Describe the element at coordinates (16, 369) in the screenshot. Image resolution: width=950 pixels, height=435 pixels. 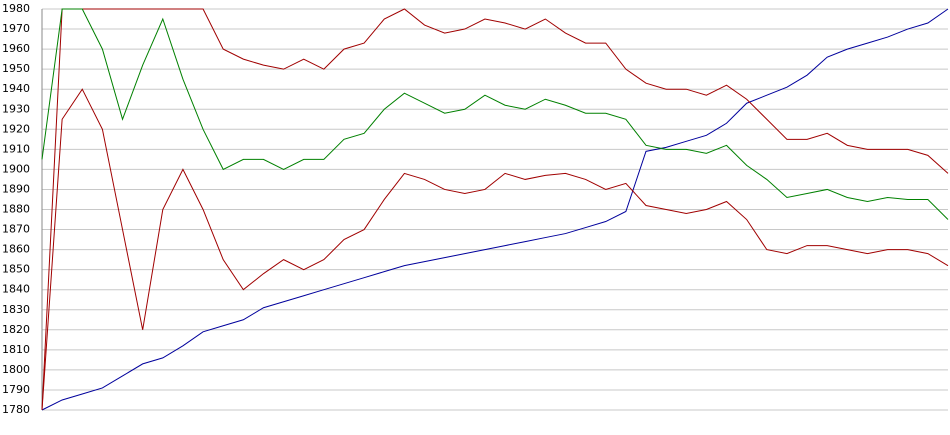
I see `y-tick-label: 1800` at that location.